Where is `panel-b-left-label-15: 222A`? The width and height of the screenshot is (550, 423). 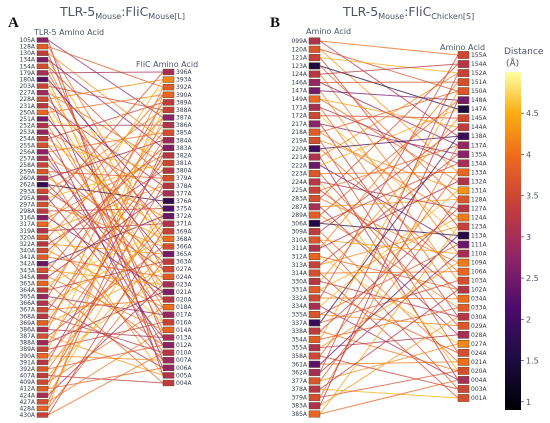
panel-b-left-label-15: 222A is located at coordinates (299, 165).